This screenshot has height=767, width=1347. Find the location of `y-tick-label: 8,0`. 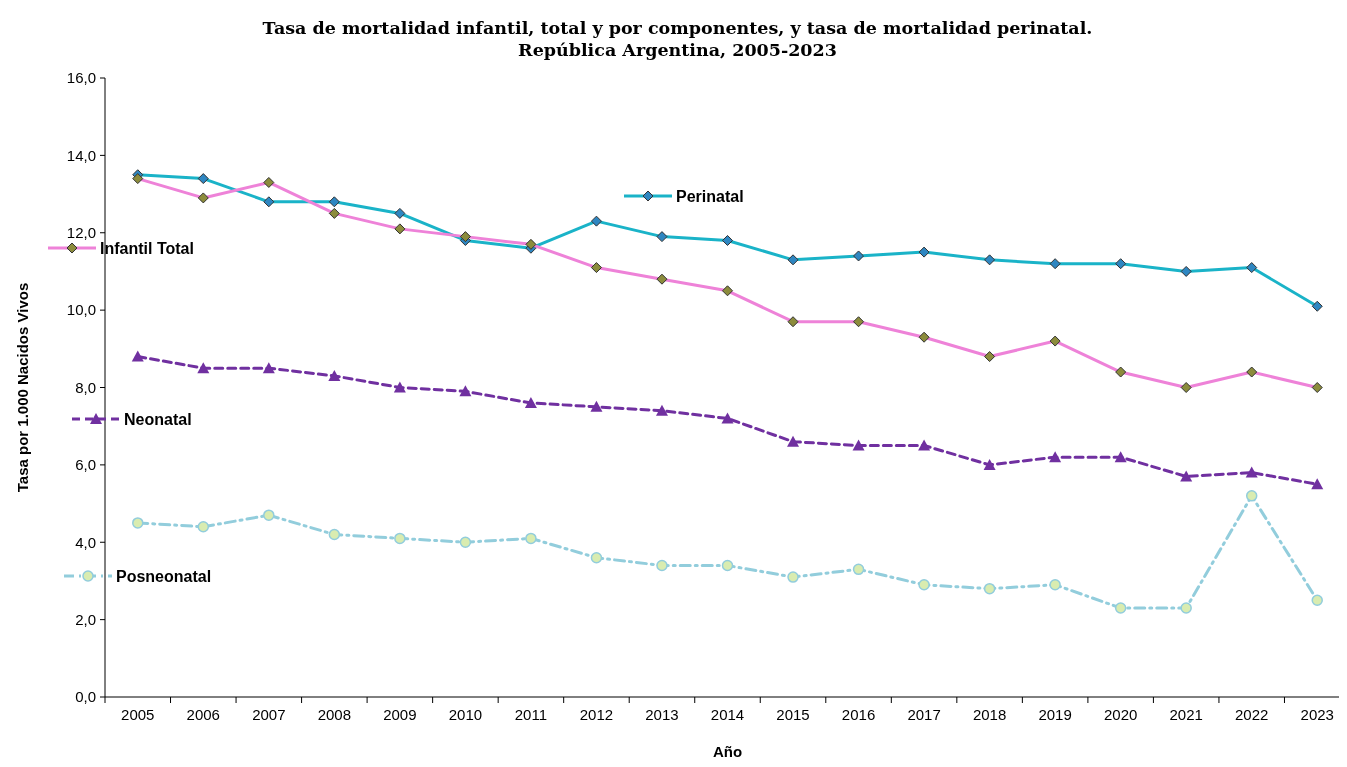

y-tick-label: 8,0 is located at coordinates (85, 387).